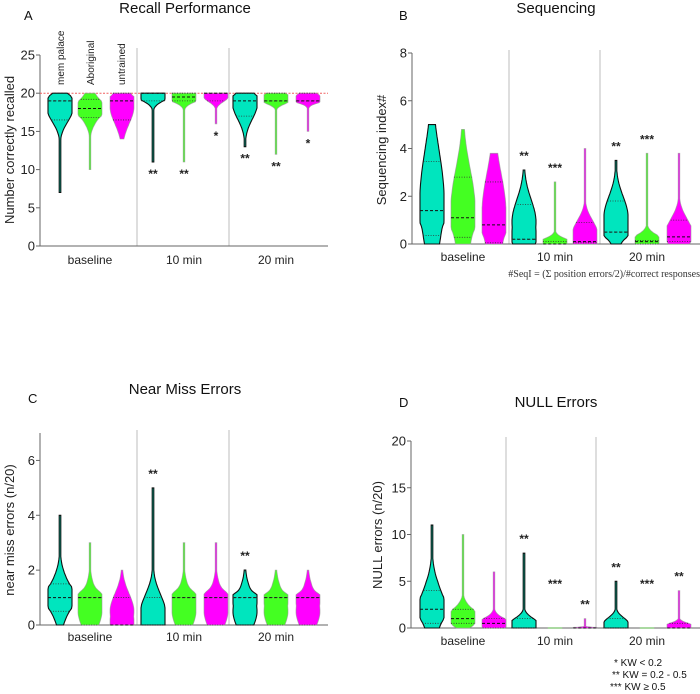 Image resolution: width=700 pixels, height=694 pixels. I want to click on panel-letter-a: A, so click(28, 15).